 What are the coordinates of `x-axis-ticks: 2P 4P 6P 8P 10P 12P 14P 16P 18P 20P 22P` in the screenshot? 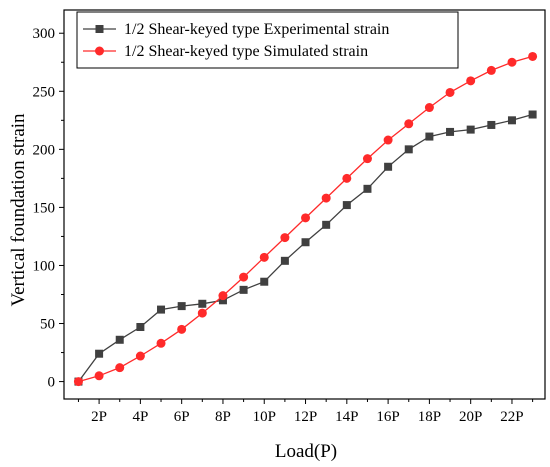 It's located at (305, 412).